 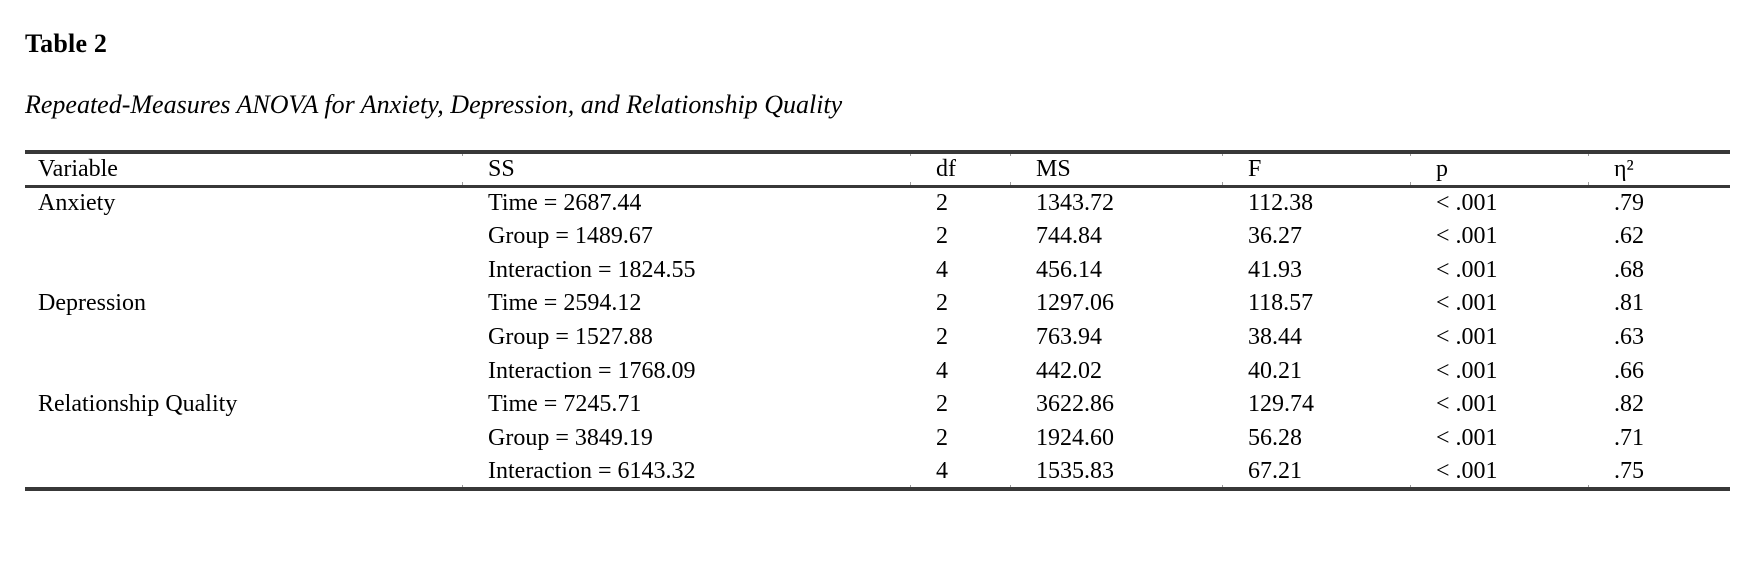 I want to click on cell-f: 56.28, so click(x=1275, y=438).